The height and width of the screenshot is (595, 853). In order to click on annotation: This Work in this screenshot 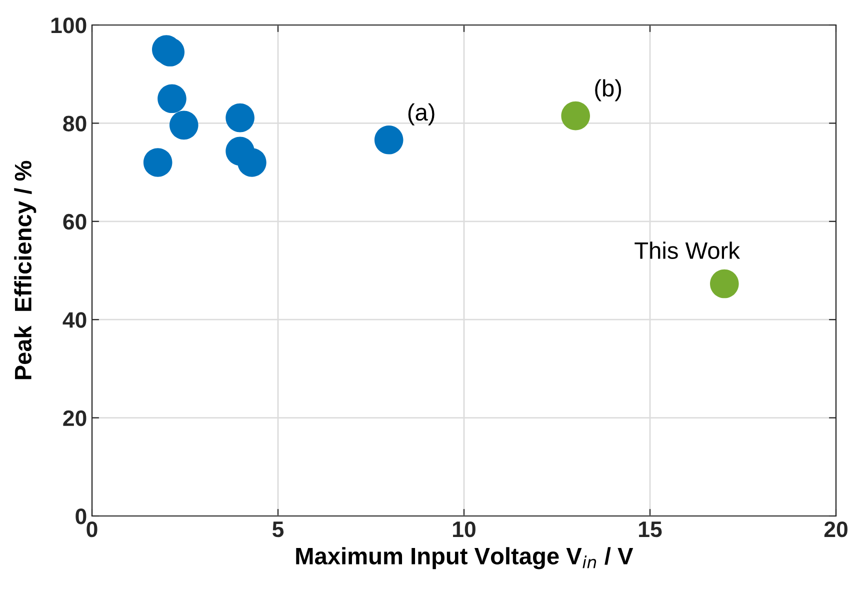, I will do `click(687, 250)`.